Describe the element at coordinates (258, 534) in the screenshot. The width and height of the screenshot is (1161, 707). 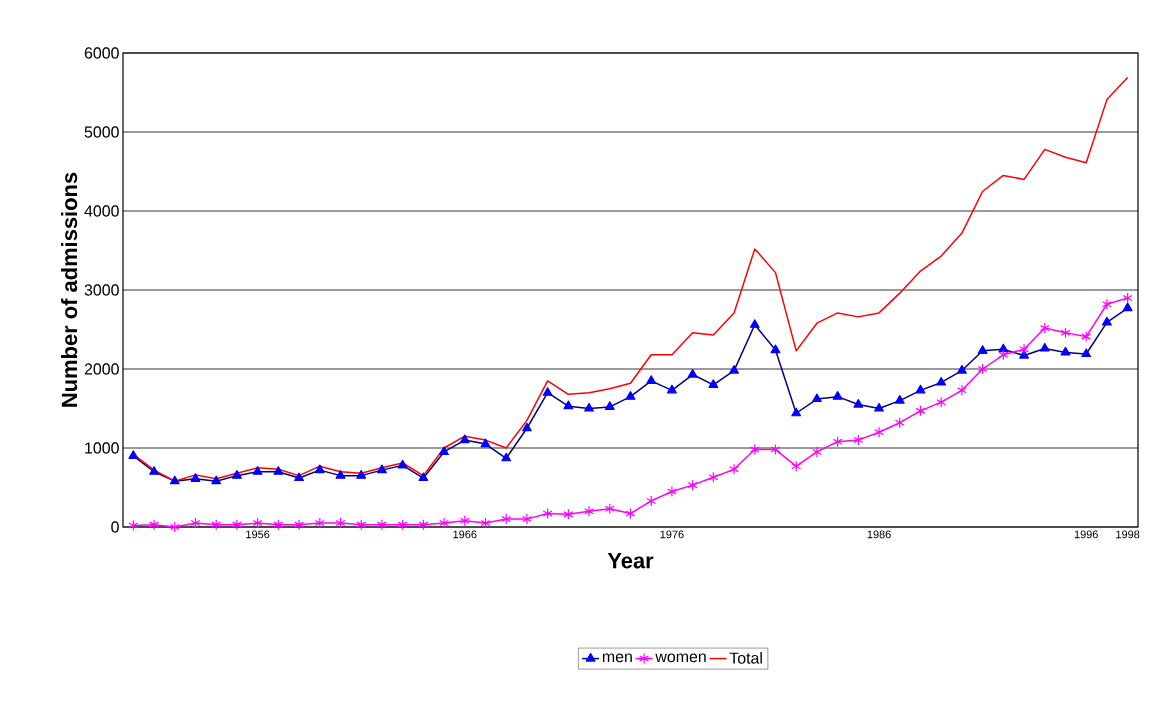
I see `x-tick-label: 1956` at that location.